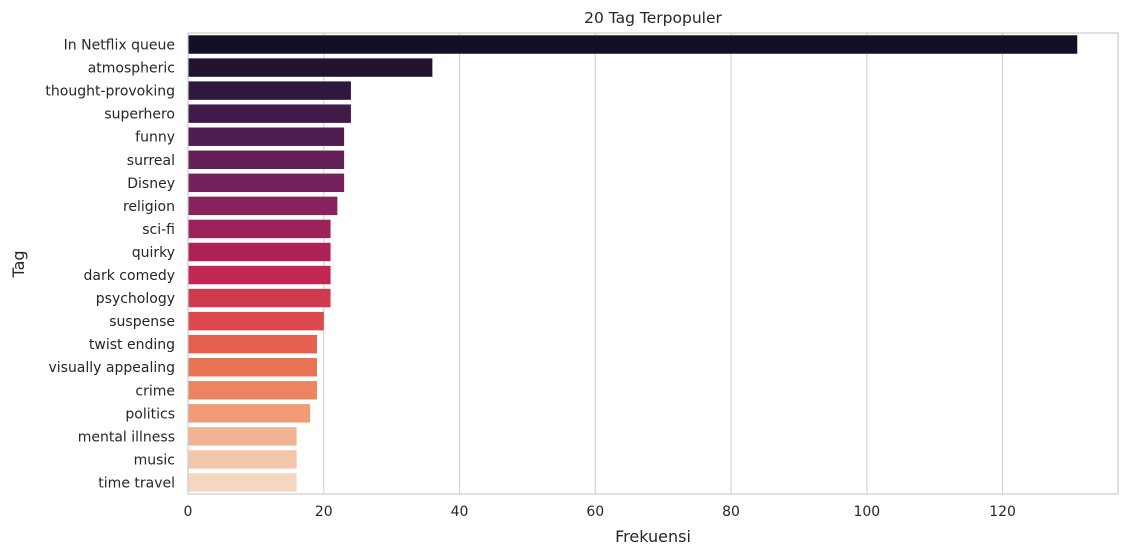 This screenshot has height=556, width=1128. What do you see at coordinates (866, 512) in the screenshot?
I see `x-tick-label: 100` at bounding box center [866, 512].